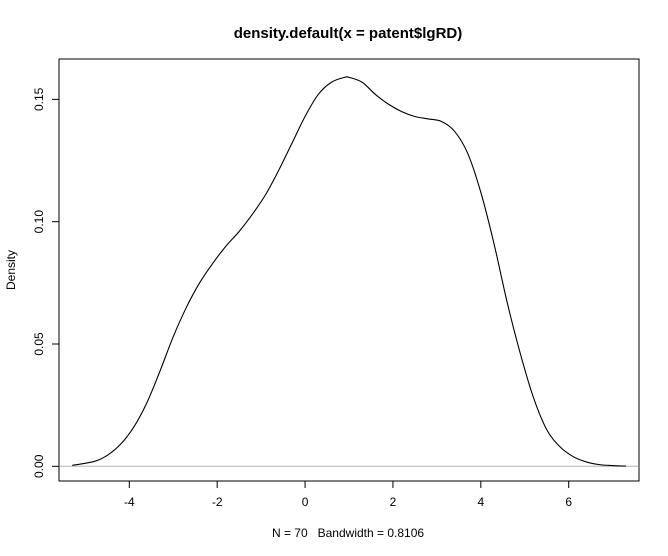 The height and width of the screenshot is (556, 668). Describe the element at coordinates (348, 33) in the screenshot. I see `chart-title: density.default(x = patent$lgRD)` at that location.